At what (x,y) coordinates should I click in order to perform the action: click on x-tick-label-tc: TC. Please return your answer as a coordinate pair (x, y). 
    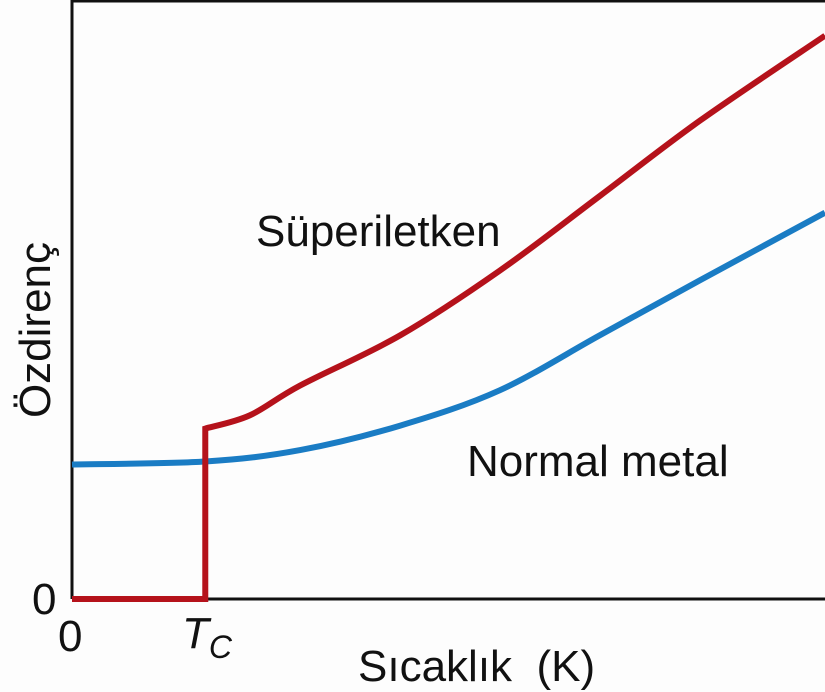
    Looking at the image, I should click on (207, 637).